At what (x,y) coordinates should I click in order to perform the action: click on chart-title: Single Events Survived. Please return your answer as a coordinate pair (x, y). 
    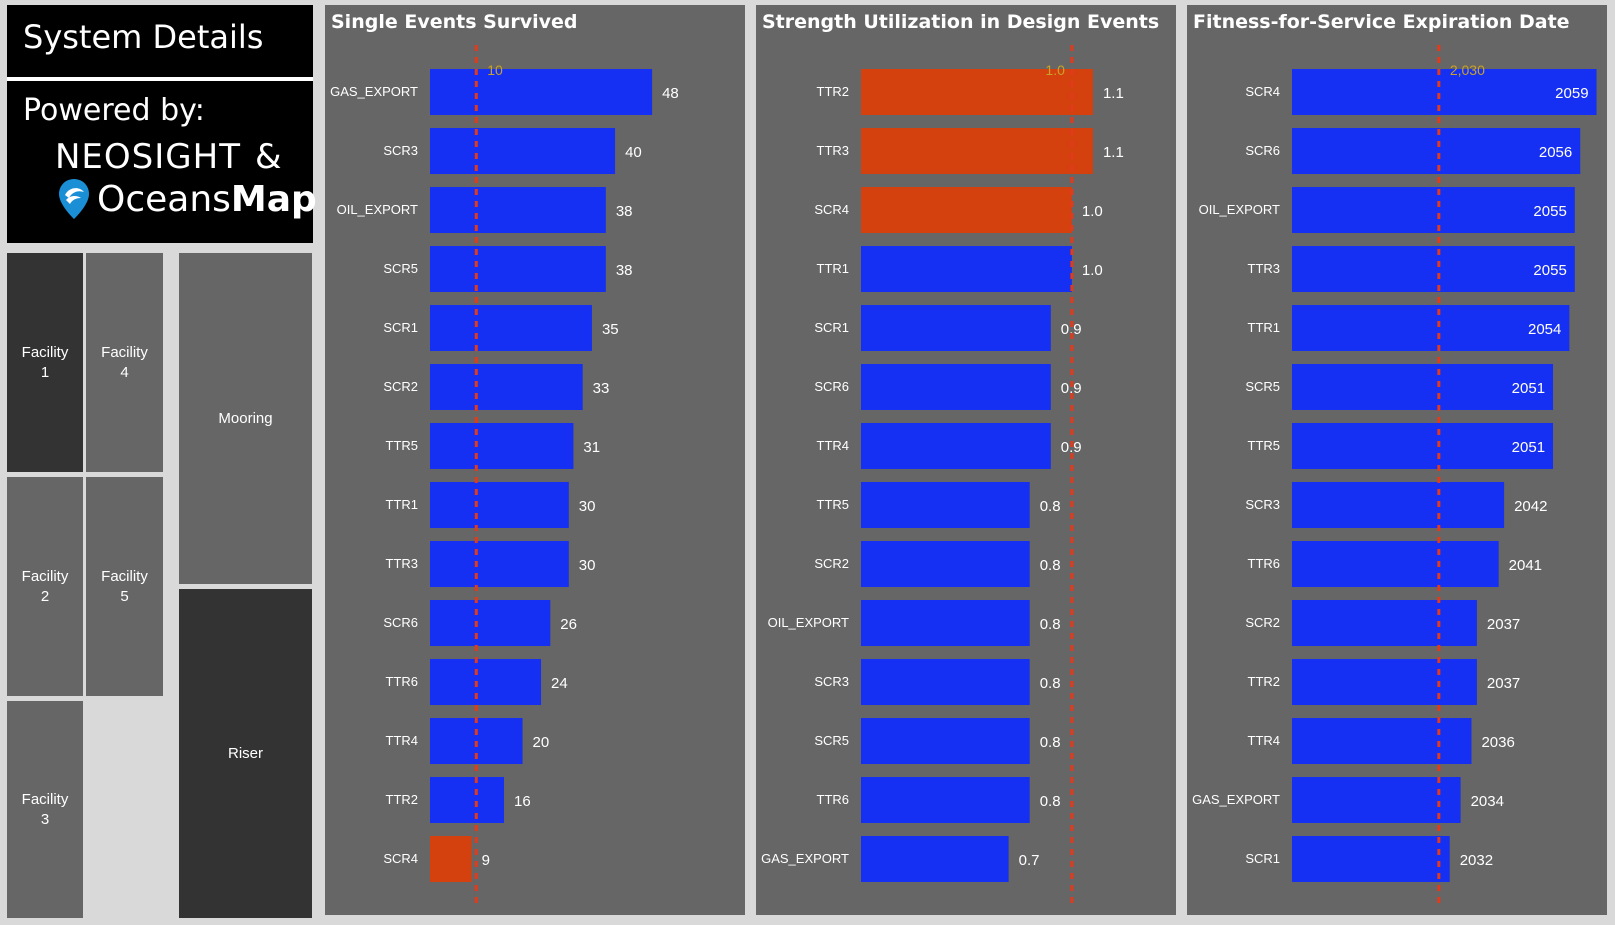
    Looking at the image, I should click on (454, 22).